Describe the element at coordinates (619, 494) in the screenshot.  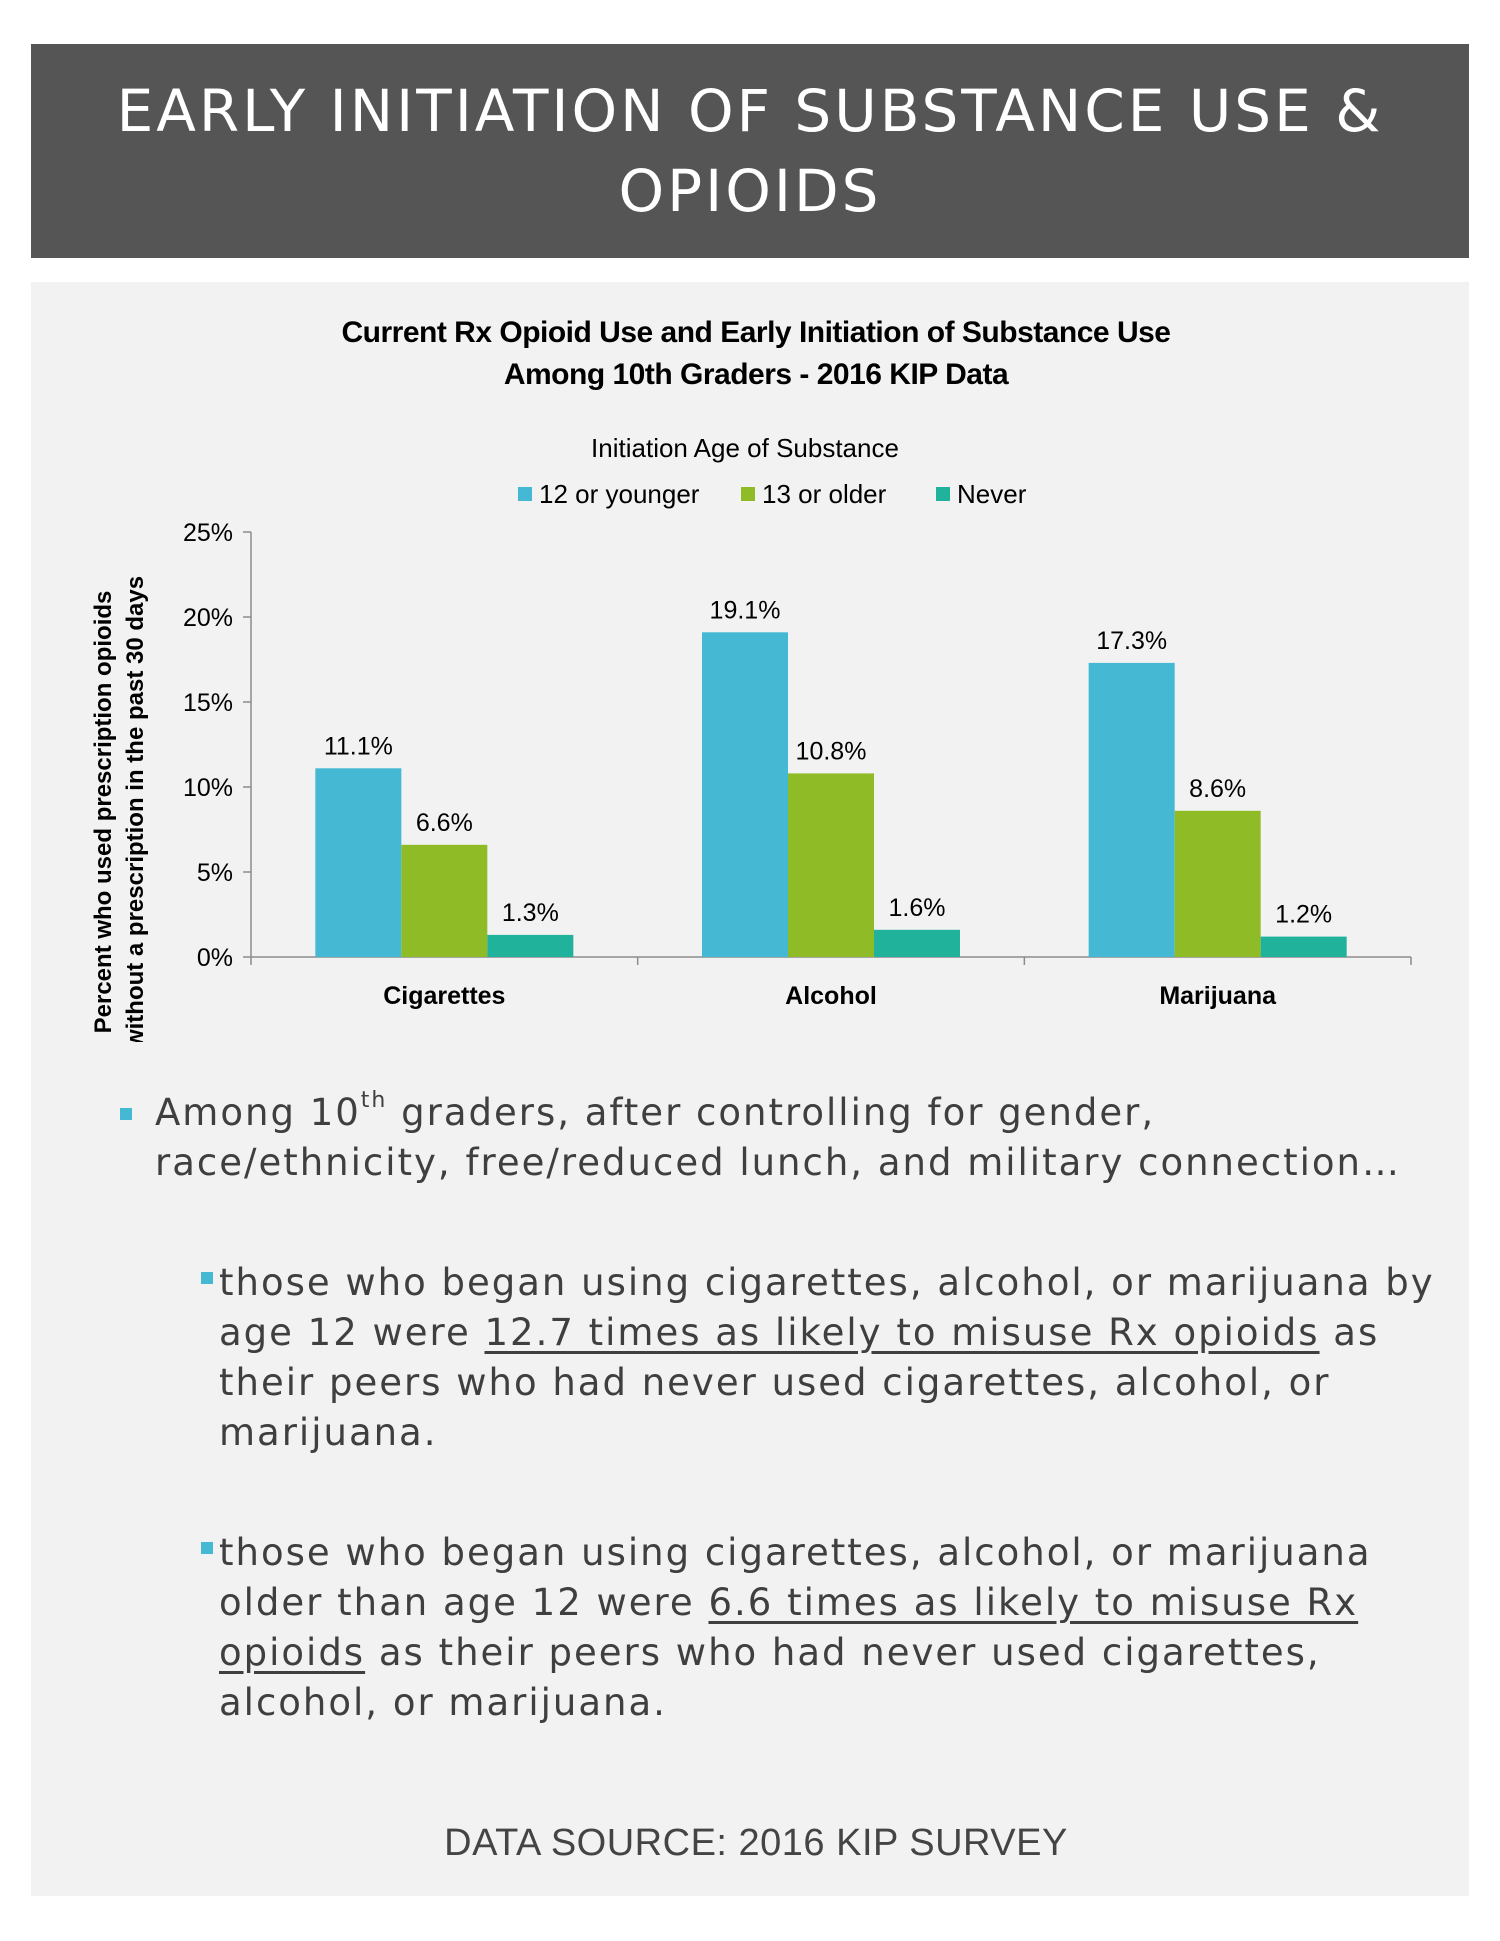
I see `legend-label: 12 or younger` at that location.